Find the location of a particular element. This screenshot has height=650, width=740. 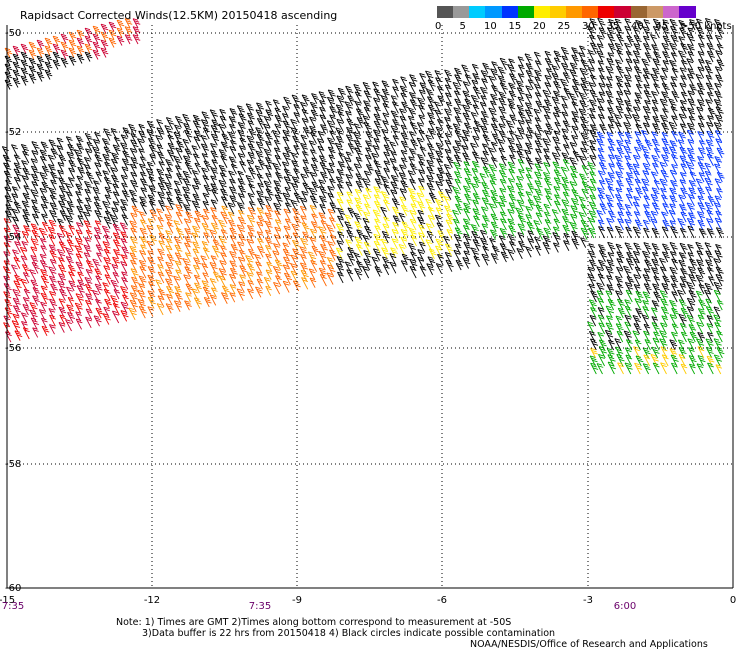

legend-label: 20 is located at coordinates (539, 26).